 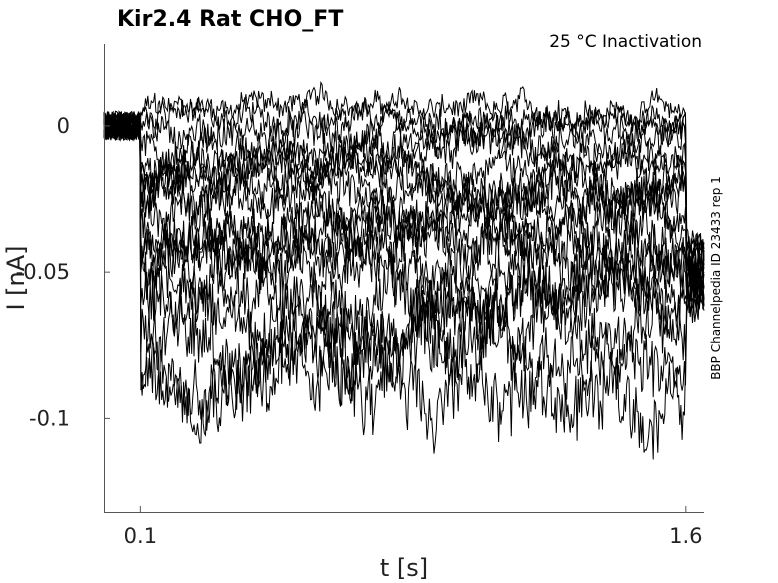 I want to click on chart-subtitle: 25 °C Inactivation, so click(x=625, y=42).